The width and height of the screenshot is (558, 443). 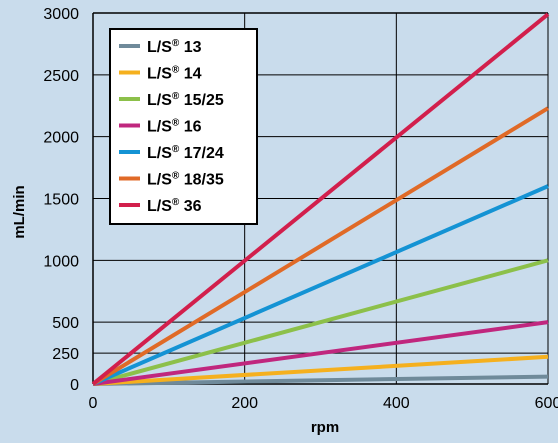 What do you see at coordinates (185, 100) in the screenshot?
I see `legend-label: L/S® 15/25` at bounding box center [185, 100].